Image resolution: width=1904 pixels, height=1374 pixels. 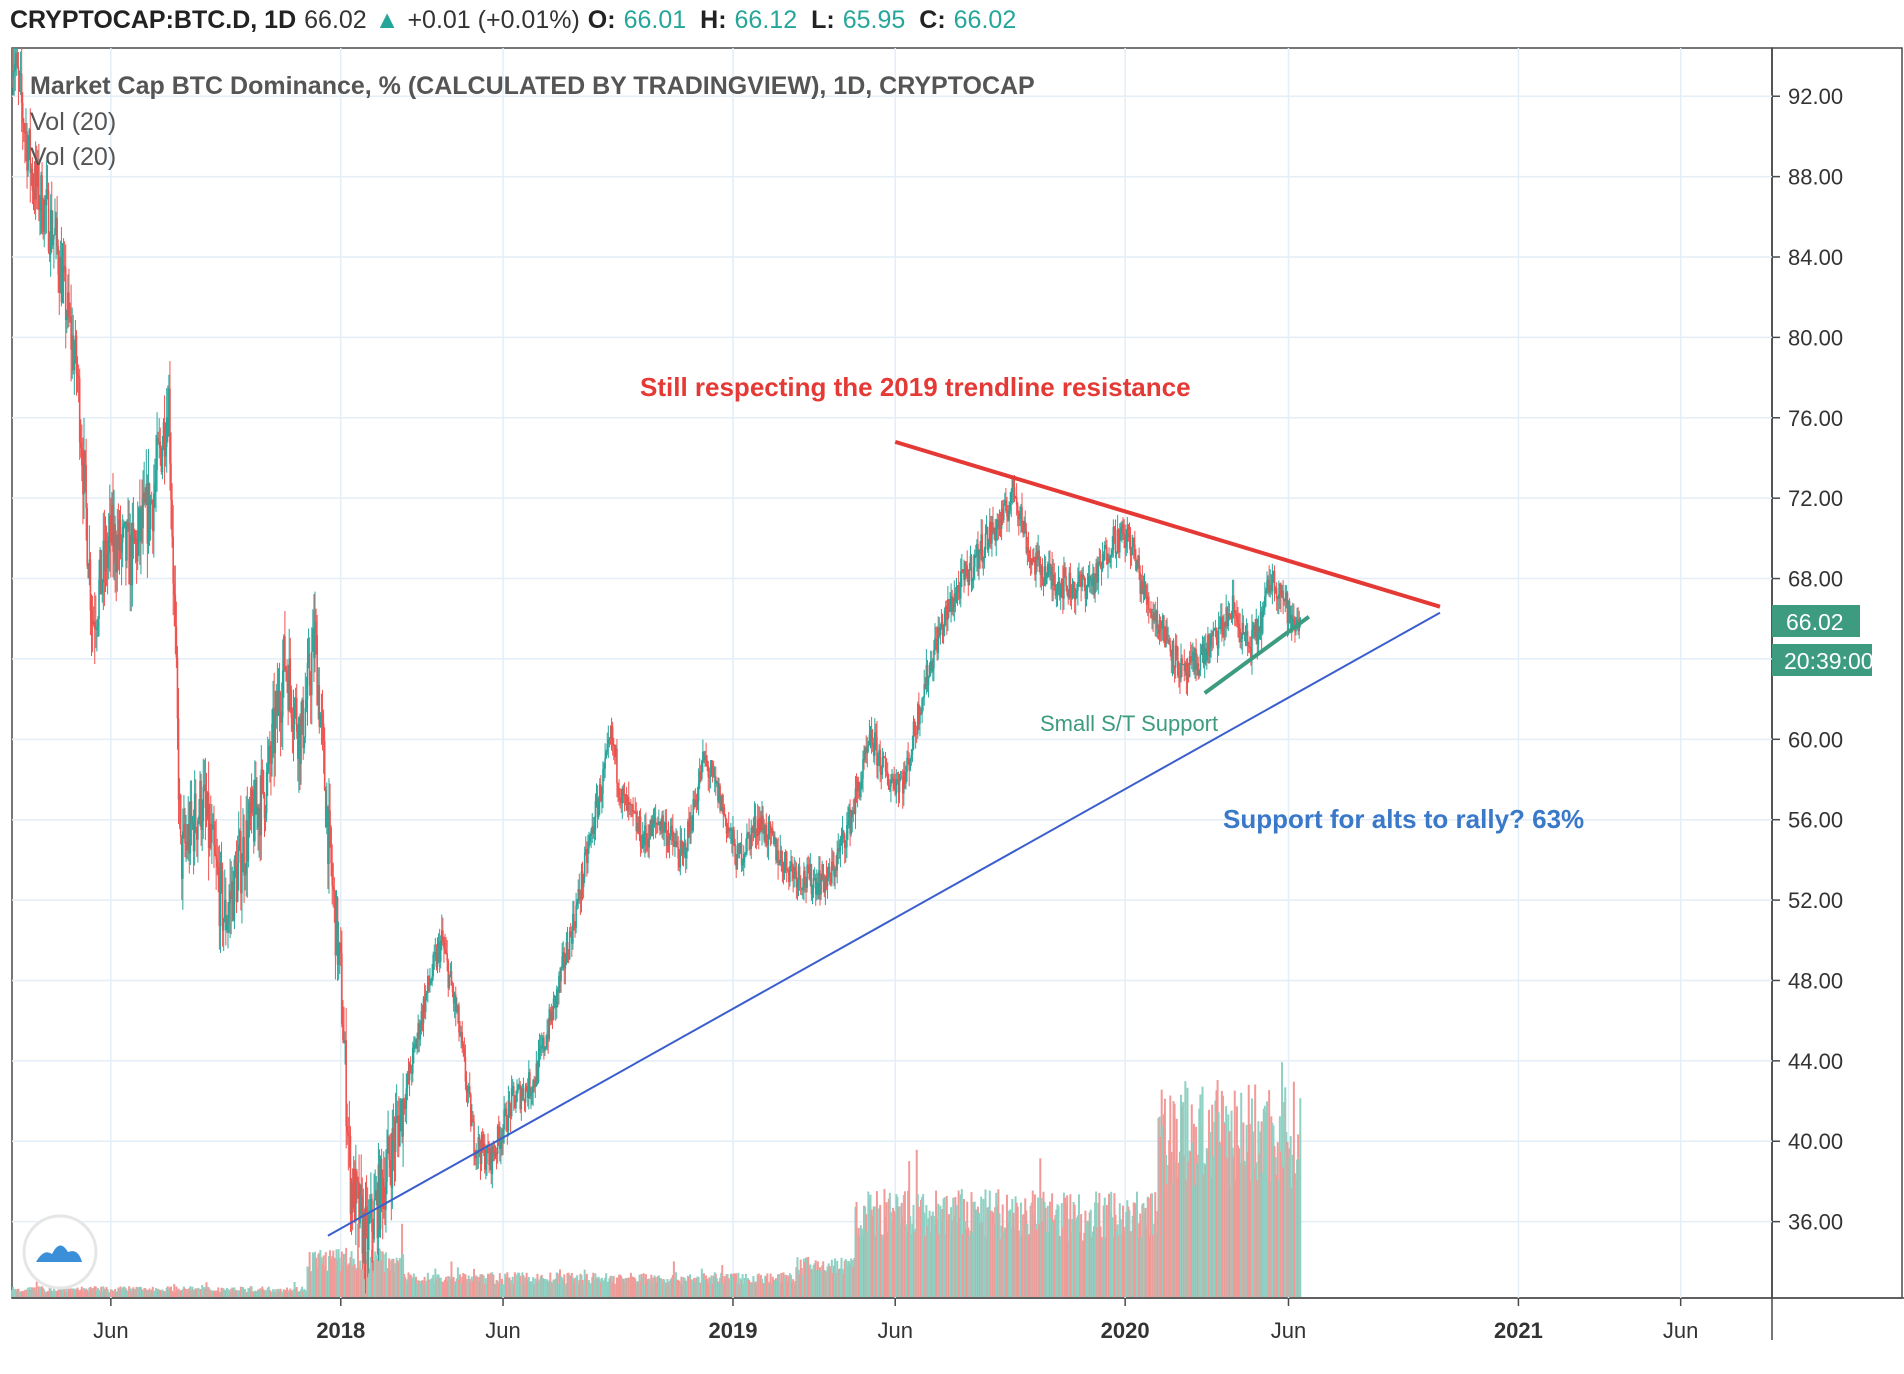 I want to click on alts-annotation: Support for alts to rally? 63%, so click(x=1403, y=819).